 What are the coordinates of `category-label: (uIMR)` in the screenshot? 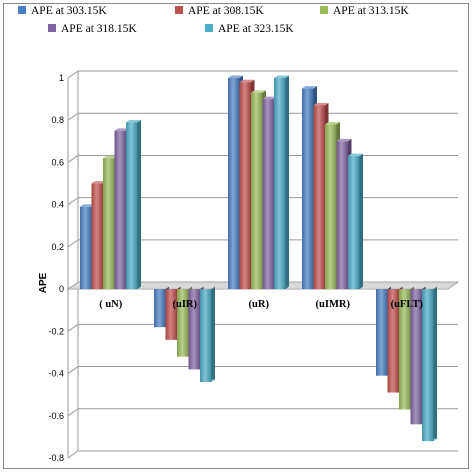 It's located at (333, 304).